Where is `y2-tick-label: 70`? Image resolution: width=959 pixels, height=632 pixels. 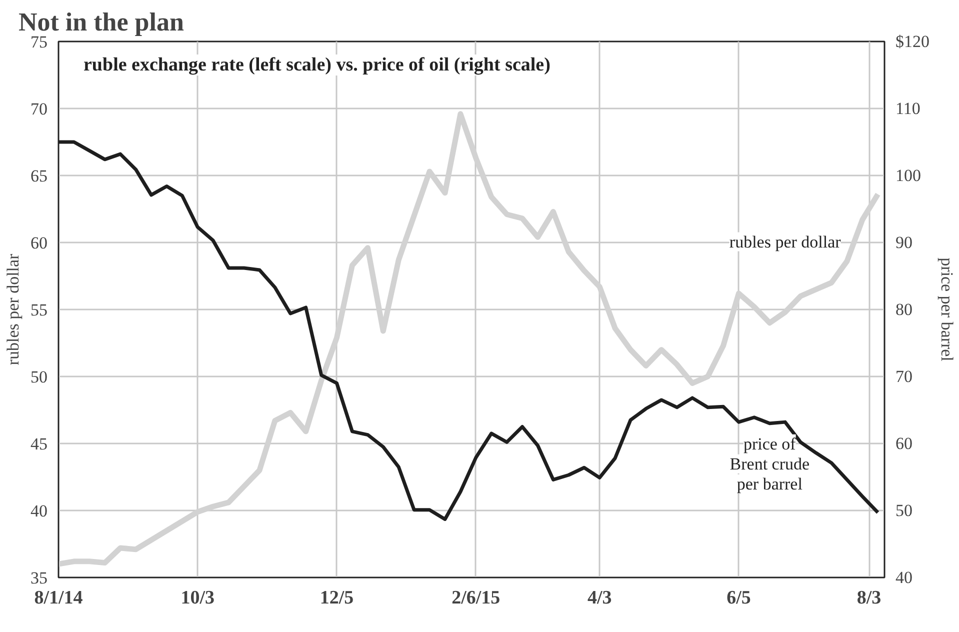 y2-tick-label: 70 is located at coordinates (904, 376).